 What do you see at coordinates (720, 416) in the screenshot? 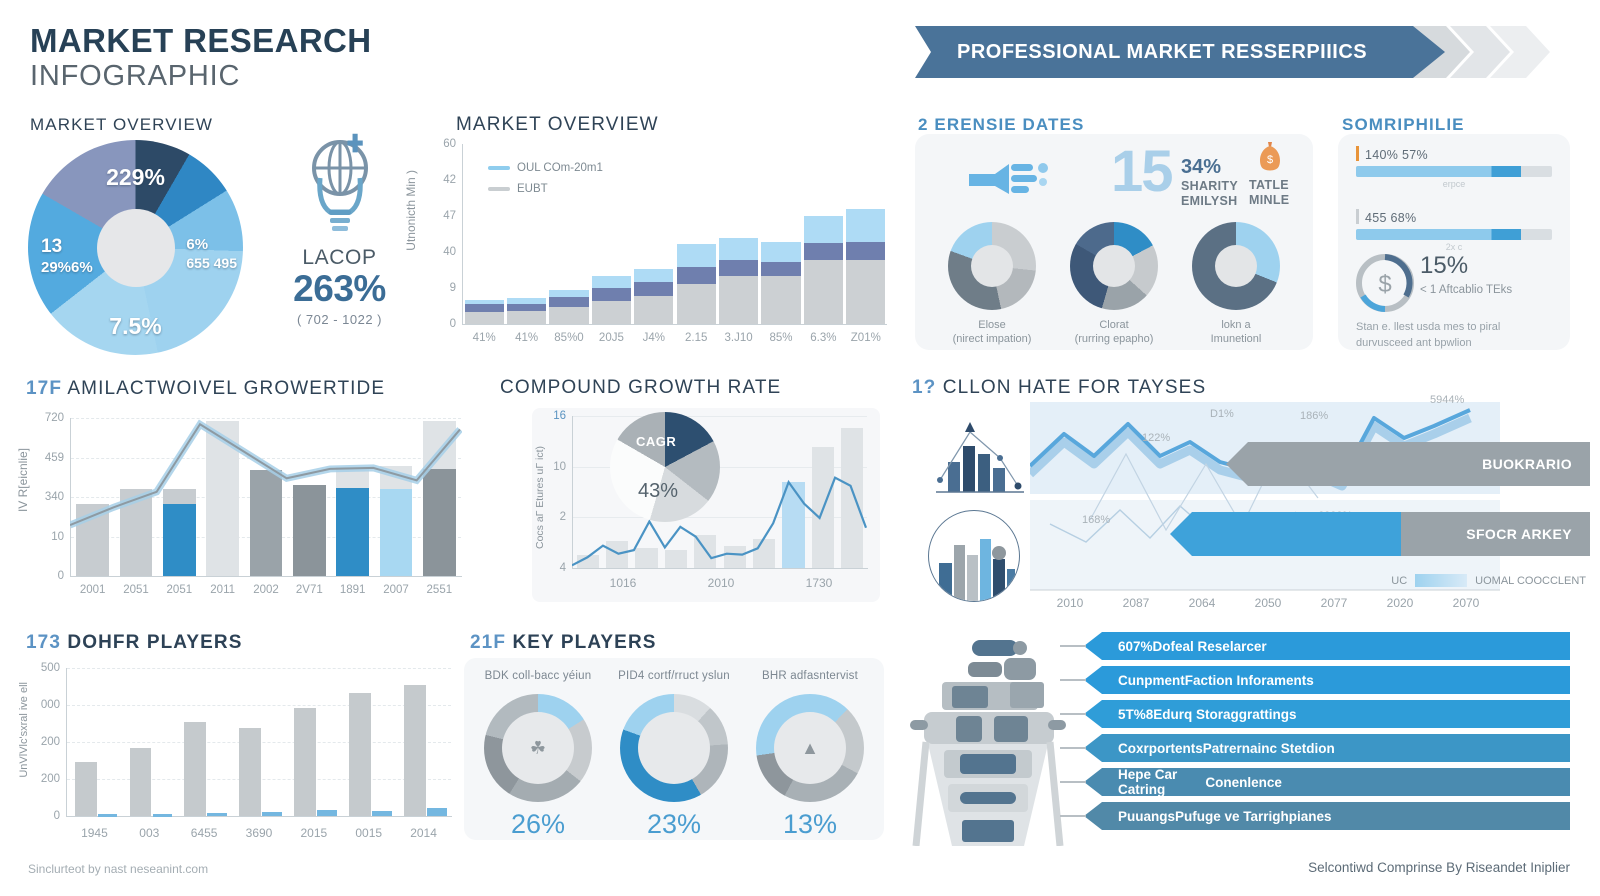
I see `cg-gridline` at bounding box center [720, 416].